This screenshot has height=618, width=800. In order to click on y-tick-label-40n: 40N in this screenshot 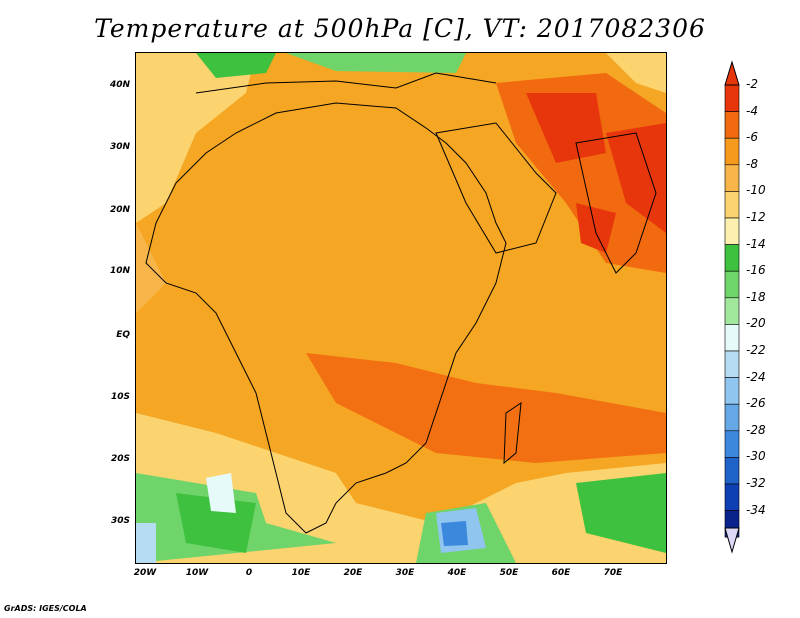, I will do `click(119, 85)`.